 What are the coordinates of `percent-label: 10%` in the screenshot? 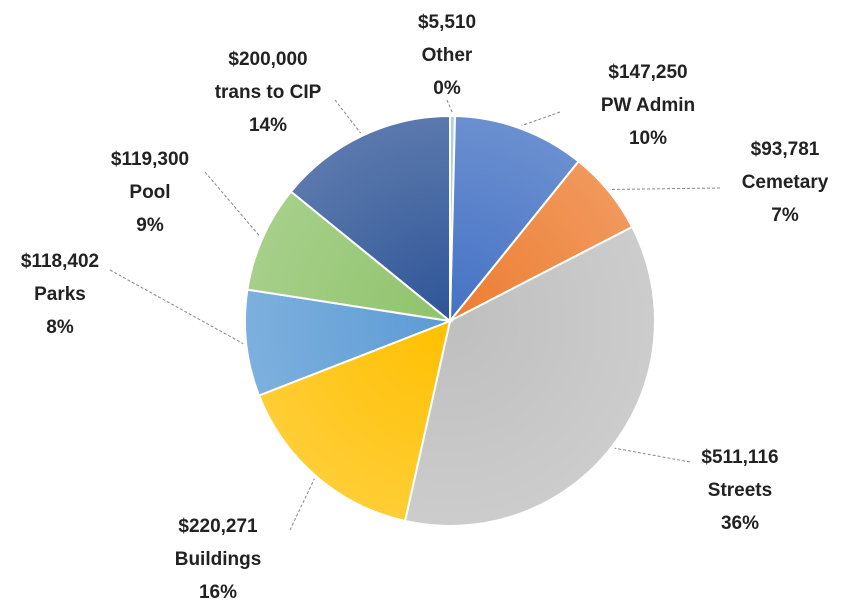 It's located at (648, 138).